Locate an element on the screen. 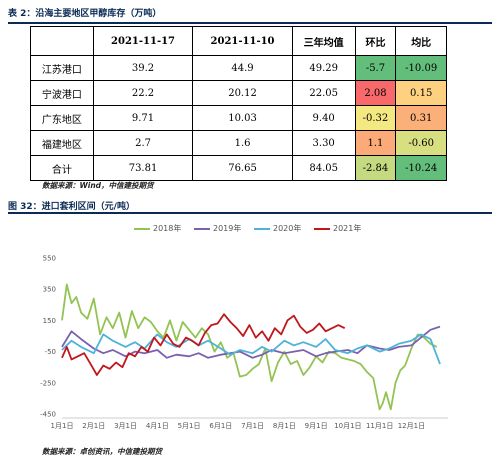  value-cell: 1.6 is located at coordinates (242, 143).